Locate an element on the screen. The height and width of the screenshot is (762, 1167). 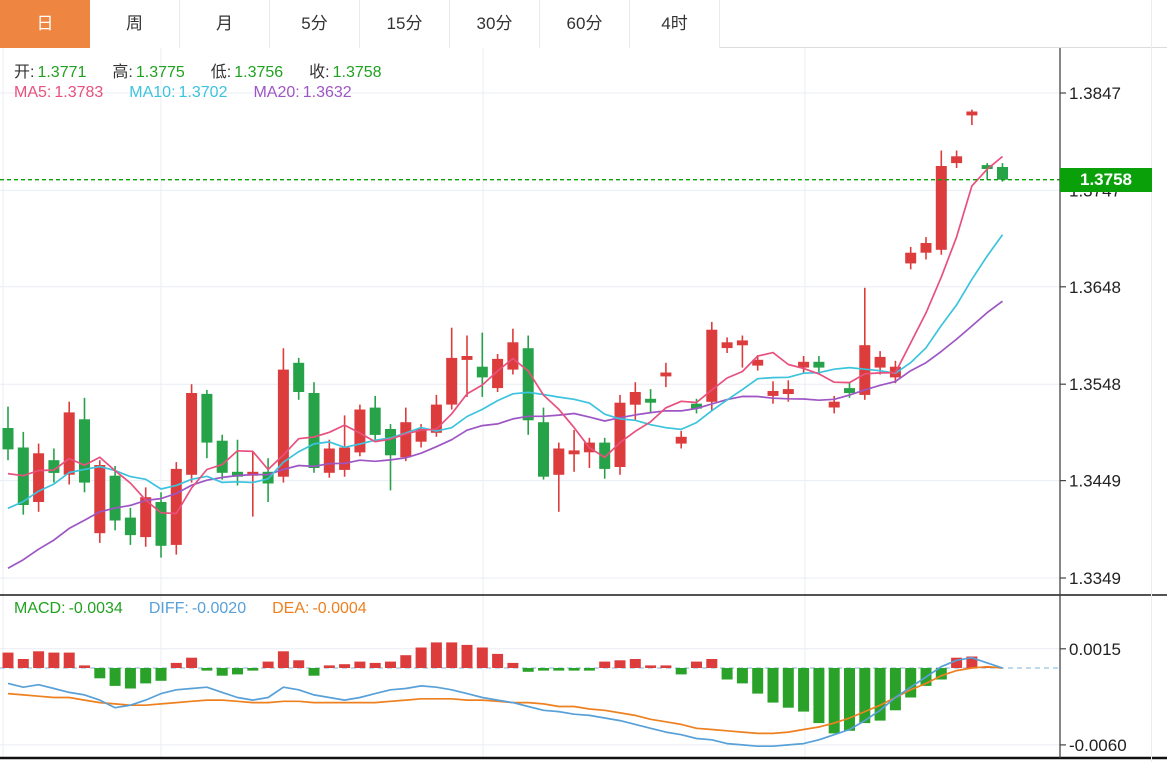
info-field: DIFF: -0.0020 is located at coordinates (197, 608).